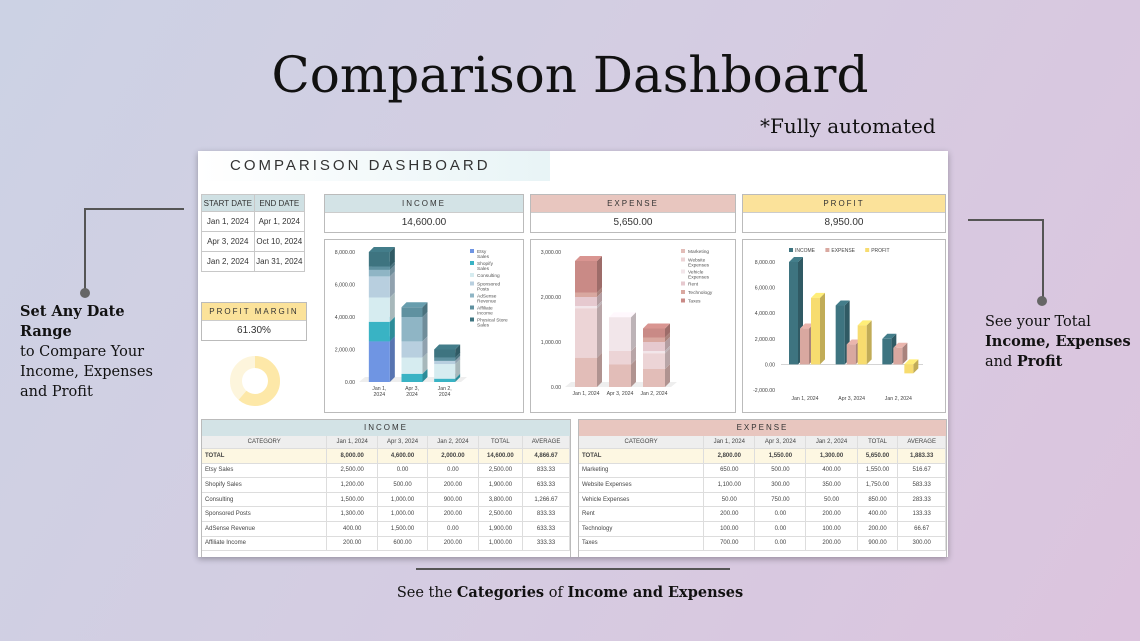 This screenshot has width=1140, height=641. Describe the element at coordinates (878, 456) in the screenshot. I see `value-cell: 5,650.00` at that location.